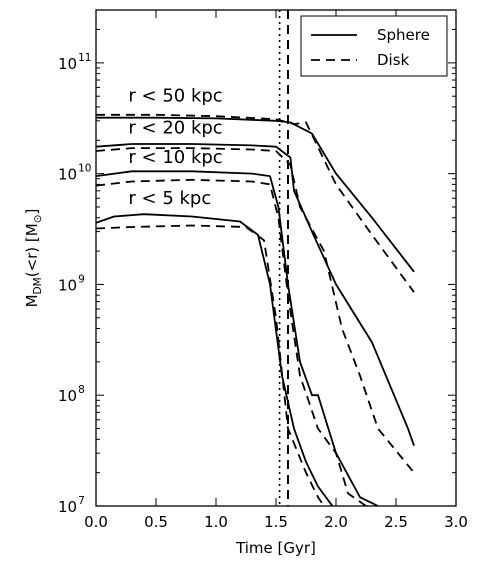 Image resolution: width=478 pixels, height=574 pixels. I want to click on legend-box, so click(374, 46).